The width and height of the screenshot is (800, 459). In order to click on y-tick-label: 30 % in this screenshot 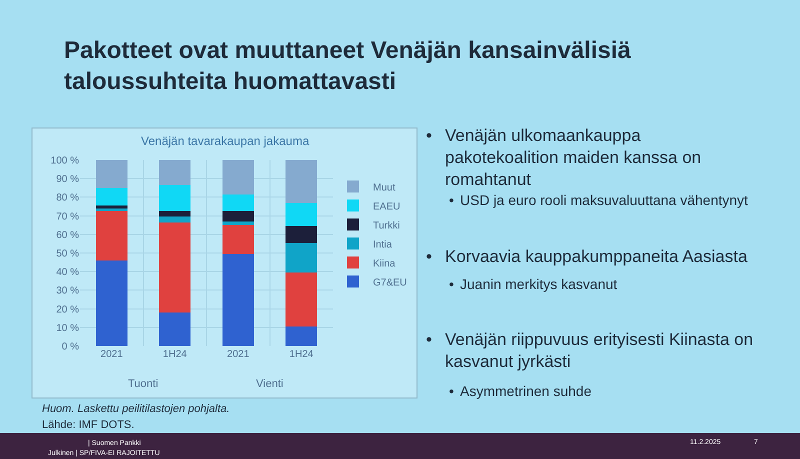, I will do `click(68, 291)`.